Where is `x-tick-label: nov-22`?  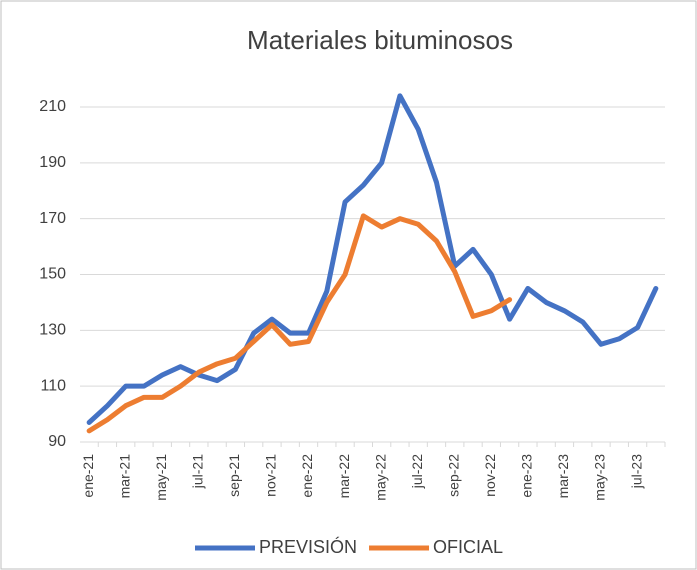 x-tick-label: nov-22 is located at coordinates (490, 475).